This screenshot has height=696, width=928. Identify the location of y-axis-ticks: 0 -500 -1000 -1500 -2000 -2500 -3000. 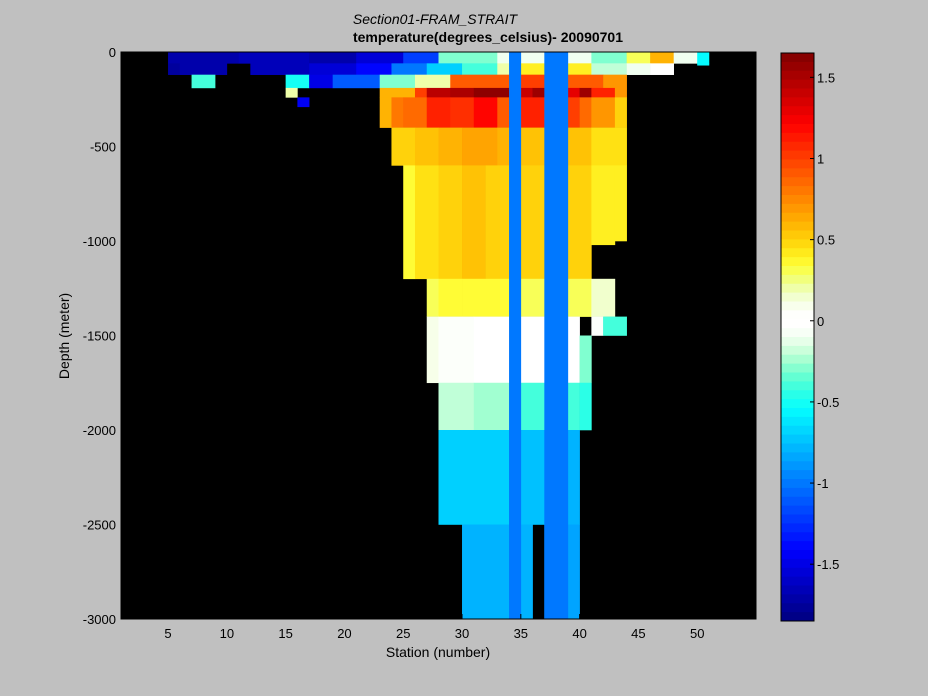
(99, 336).